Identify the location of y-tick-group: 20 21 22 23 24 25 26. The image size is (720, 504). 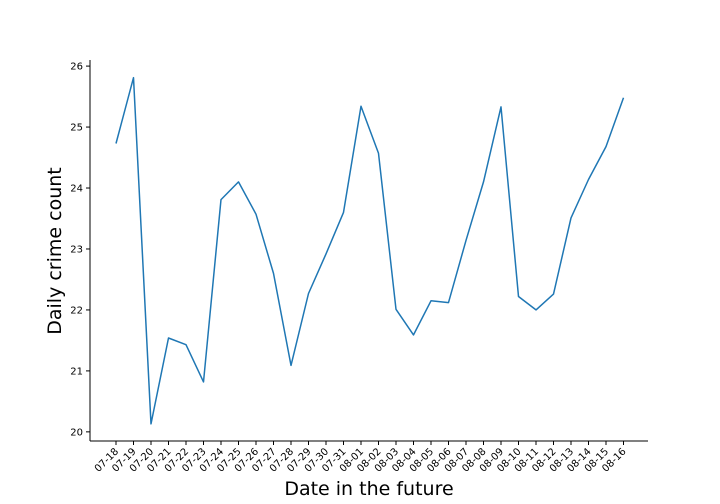
(80, 250).